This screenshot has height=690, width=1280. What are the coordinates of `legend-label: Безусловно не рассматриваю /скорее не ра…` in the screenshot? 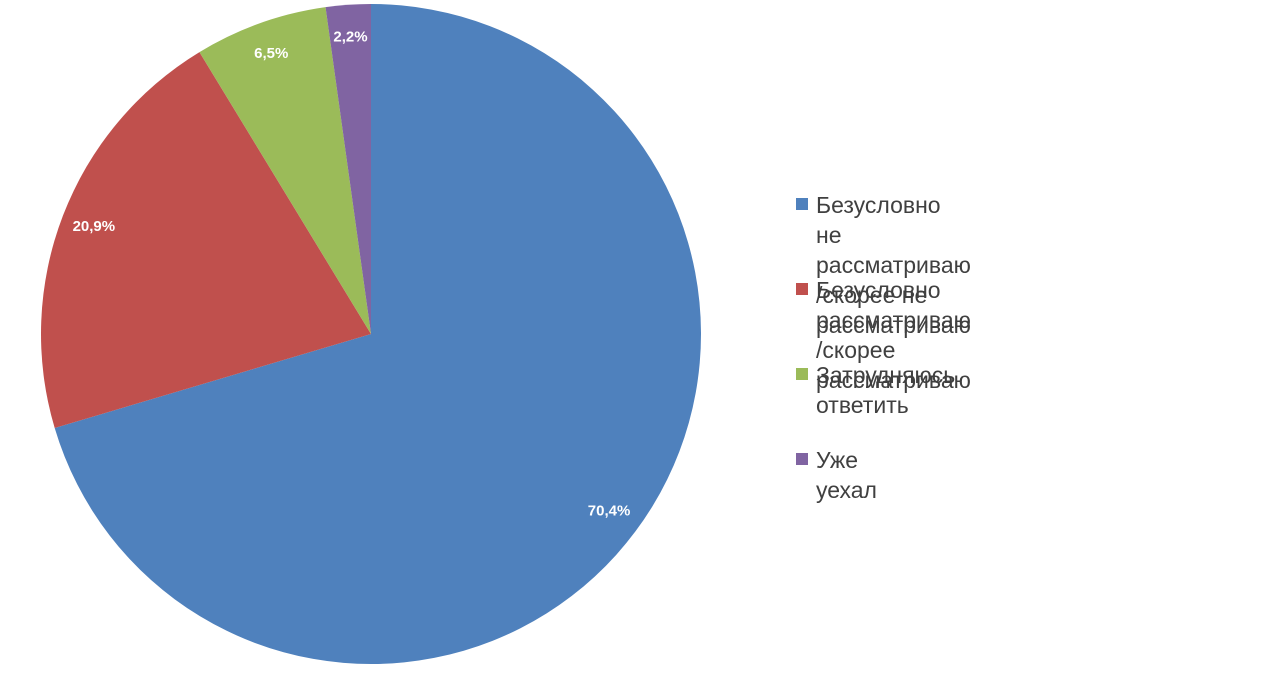 It's located at (893, 265).